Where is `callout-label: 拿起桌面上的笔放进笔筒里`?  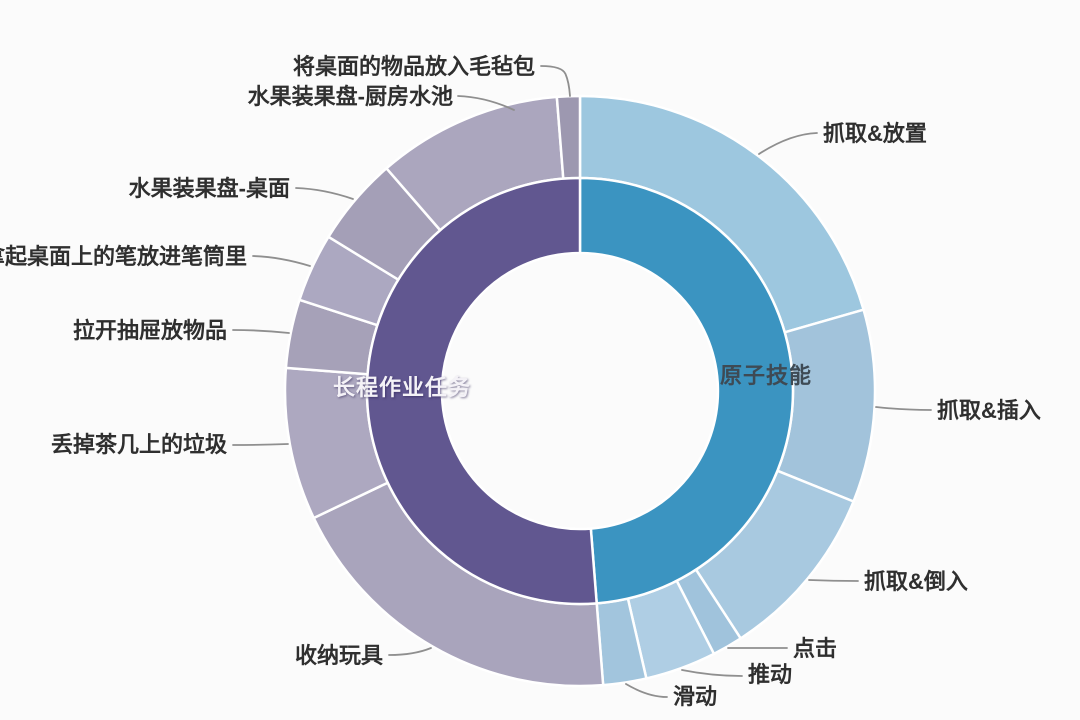 callout-label: 拿起桌面上的笔放进笔筒里 is located at coordinates (123, 256).